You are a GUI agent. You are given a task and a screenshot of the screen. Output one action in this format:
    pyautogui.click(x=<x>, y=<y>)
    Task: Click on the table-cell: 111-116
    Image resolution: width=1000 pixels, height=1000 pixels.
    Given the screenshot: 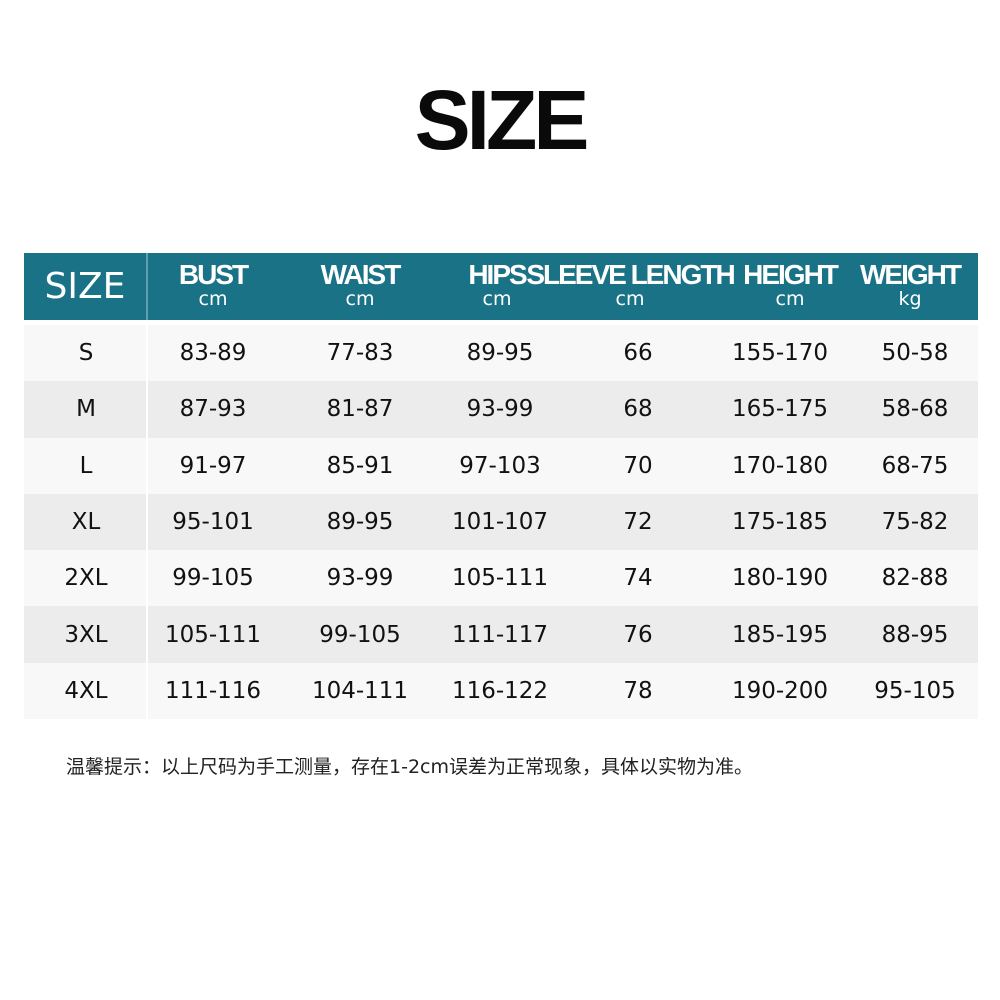 What is the action you would take?
    pyautogui.click(x=213, y=690)
    